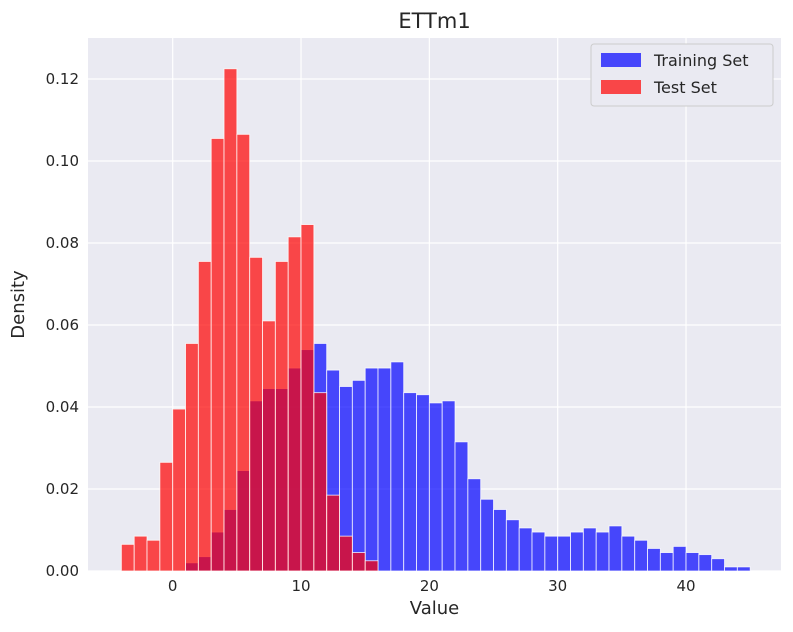  What do you see at coordinates (62, 407) in the screenshot?
I see `y-tick-label: 0.04` at bounding box center [62, 407].